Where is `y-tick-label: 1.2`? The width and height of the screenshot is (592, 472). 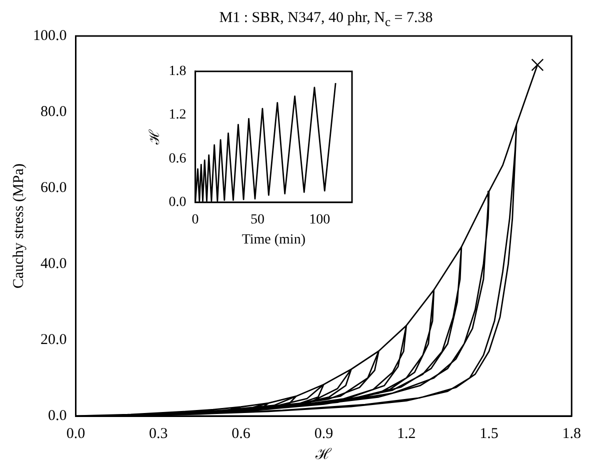
y-tick-label: 1.2 is located at coordinates (177, 115).